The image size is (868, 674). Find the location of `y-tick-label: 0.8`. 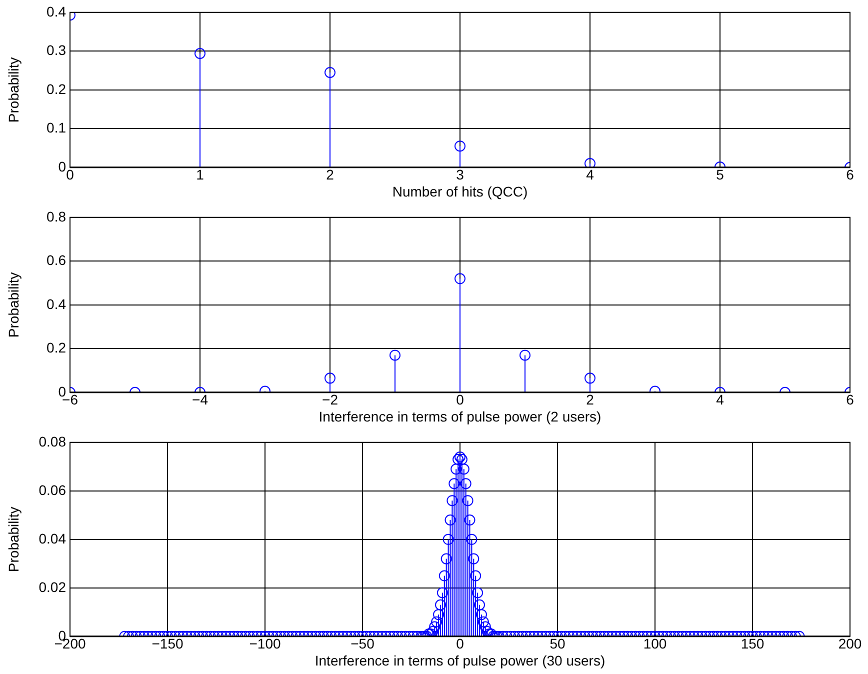

y-tick-label: 0.8 is located at coordinates (56, 216).